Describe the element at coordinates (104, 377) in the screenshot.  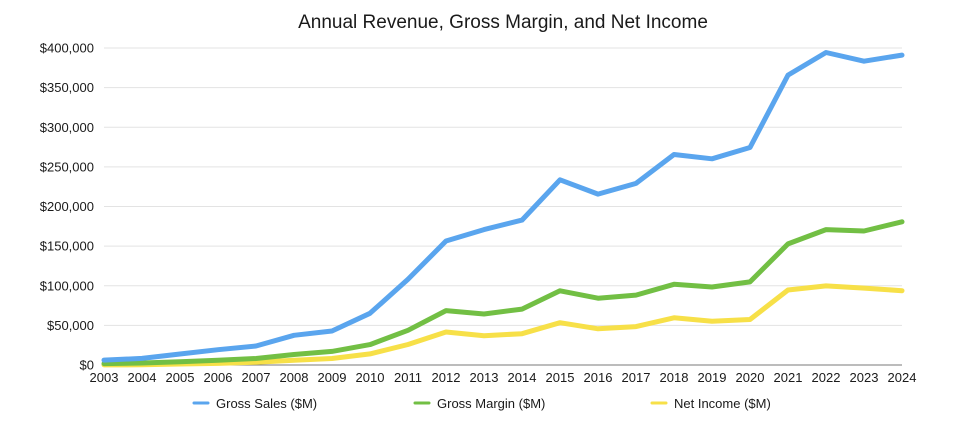
I see `x-tick-label: 2003` at that location.